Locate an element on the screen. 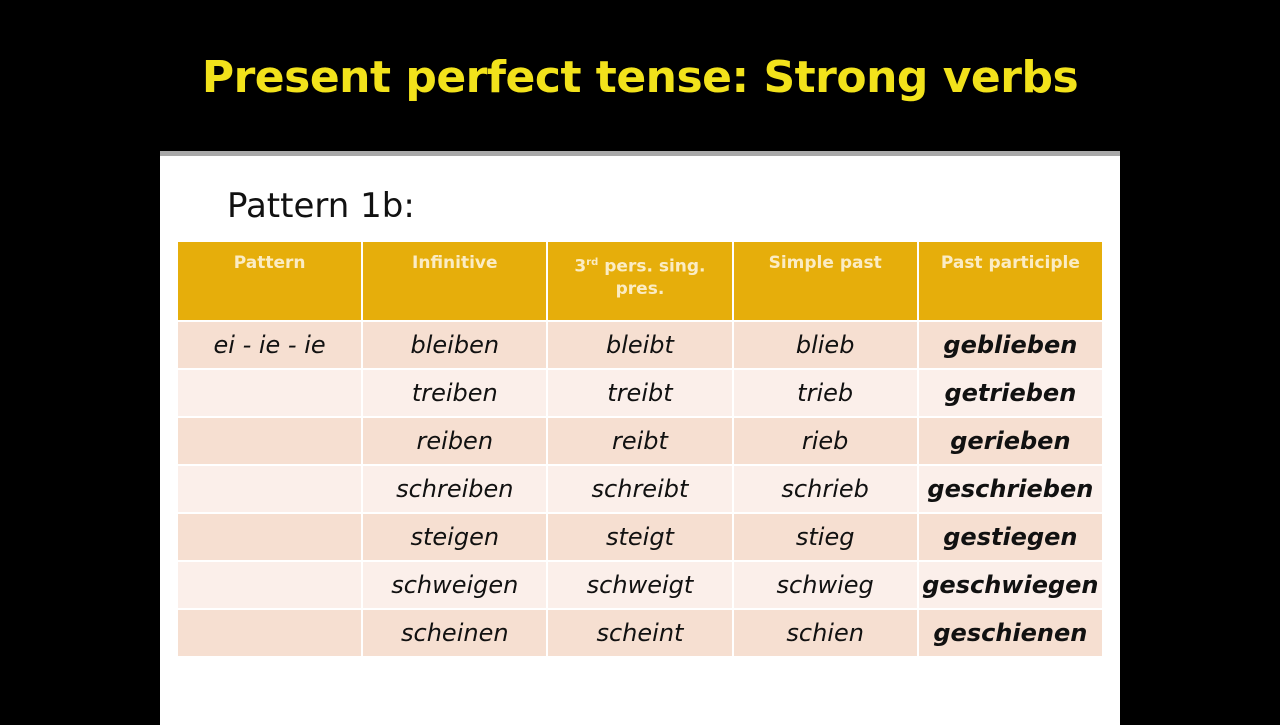 The width and height of the screenshot is (1280, 725). present-cell: bleibt is located at coordinates (640, 345).